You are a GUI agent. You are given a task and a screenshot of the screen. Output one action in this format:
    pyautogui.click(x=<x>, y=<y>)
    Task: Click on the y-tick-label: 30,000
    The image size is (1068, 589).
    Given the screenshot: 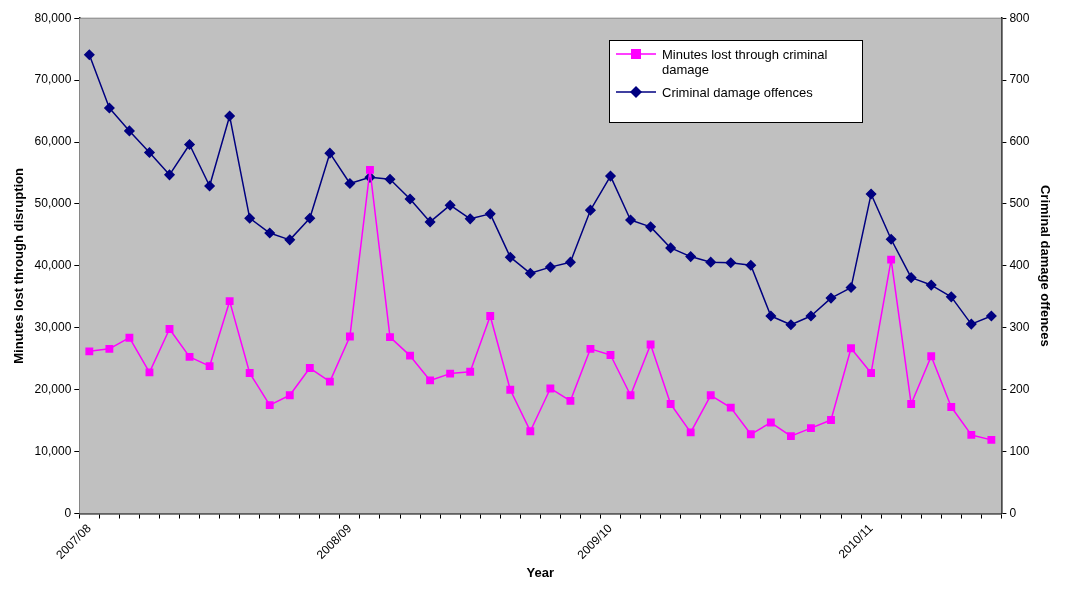 What is the action you would take?
    pyautogui.click(x=53, y=327)
    